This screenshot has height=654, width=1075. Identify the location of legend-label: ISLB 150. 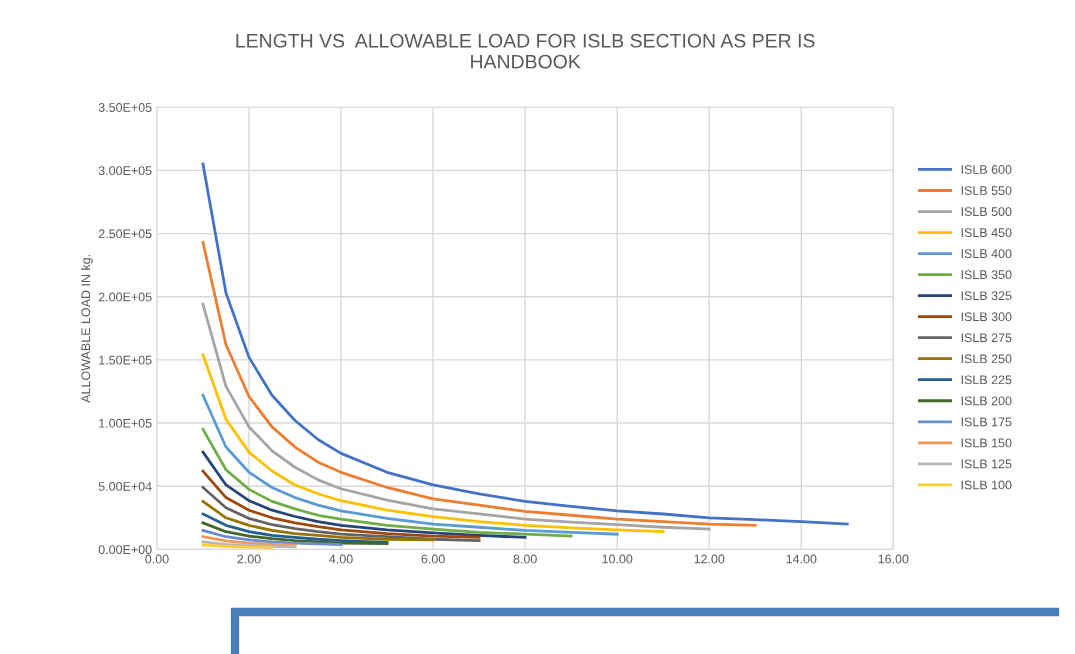
(986, 443).